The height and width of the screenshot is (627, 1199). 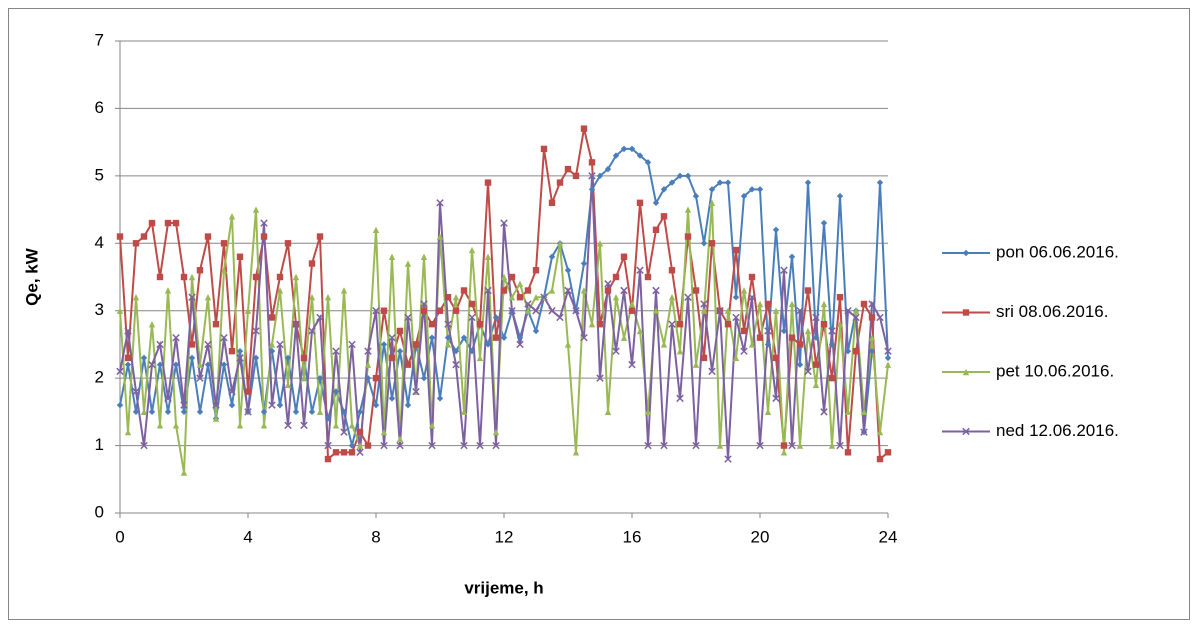 What do you see at coordinates (99, 377) in the screenshot?
I see `y-tick-label: 2` at bounding box center [99, 377].